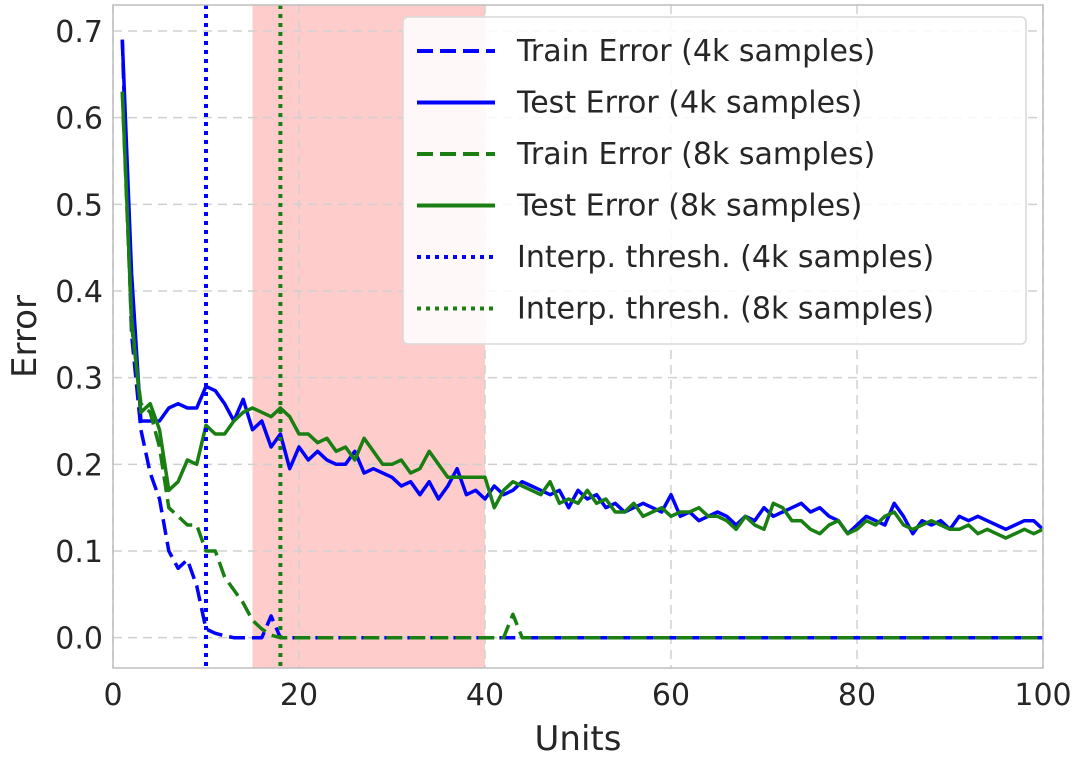  I want to click on legend-label: Interp. thresh. (4k samples), so click(725, 257).